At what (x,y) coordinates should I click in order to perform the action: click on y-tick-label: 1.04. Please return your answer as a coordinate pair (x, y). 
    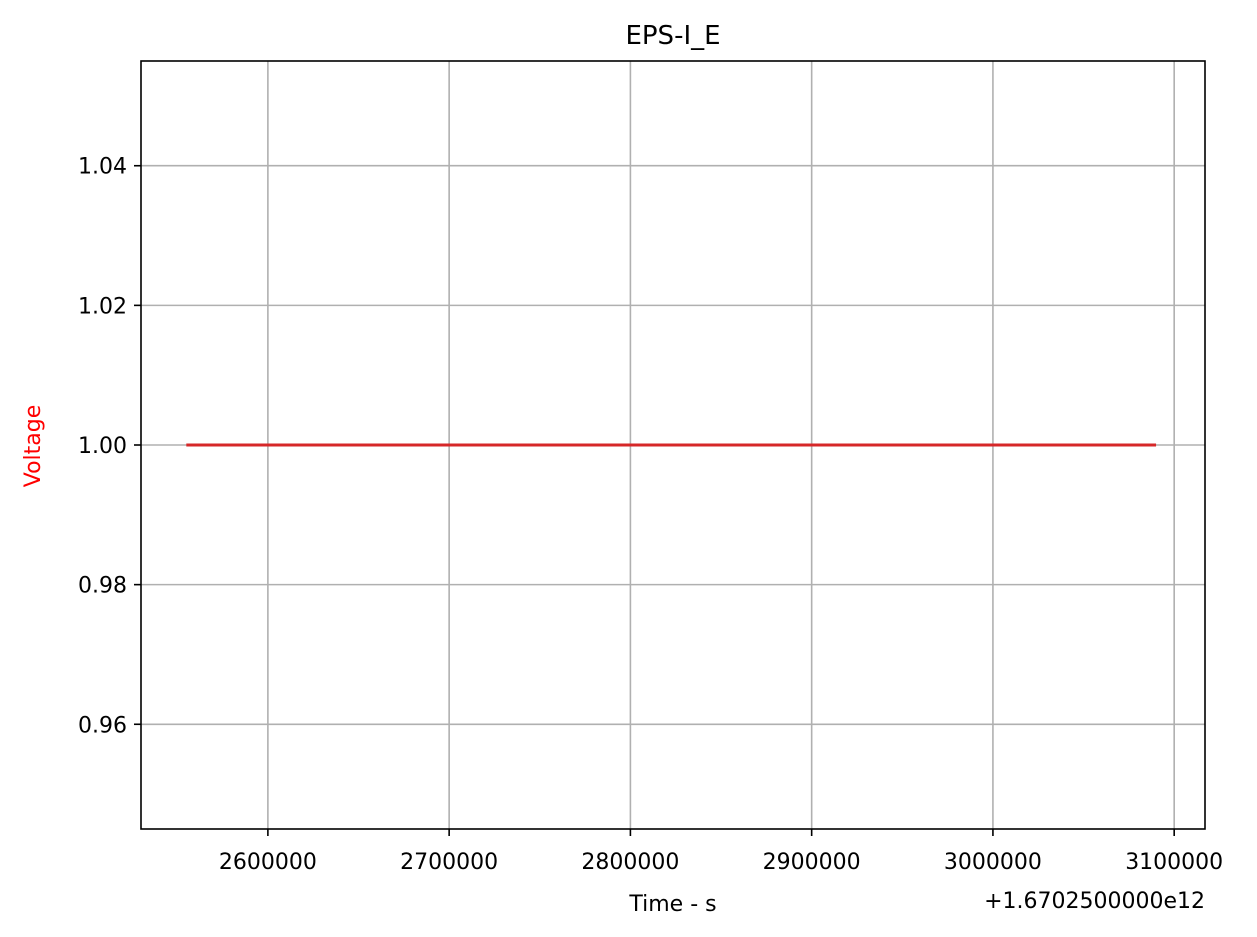
    Looking at the image, I should click on (102, 167).